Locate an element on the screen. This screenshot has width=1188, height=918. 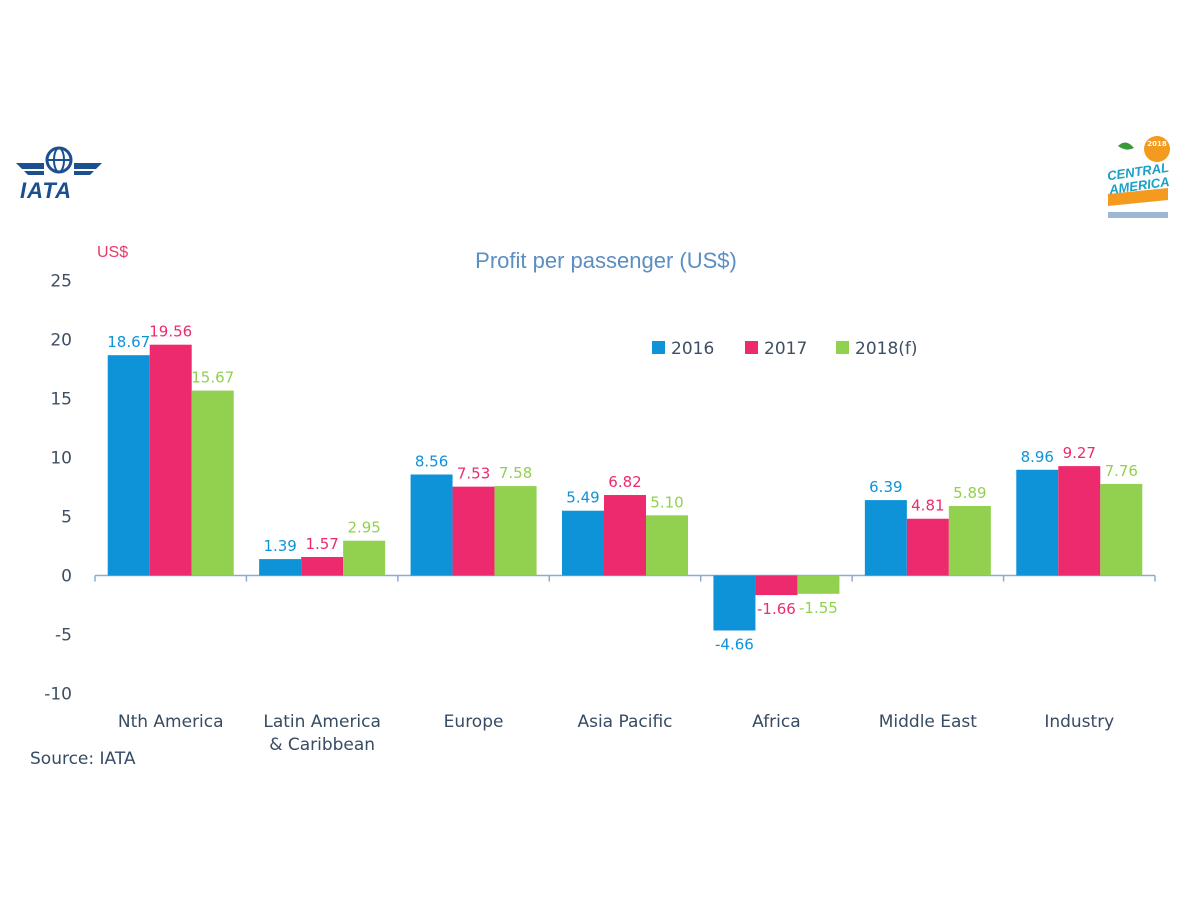
data-label: 7.58 is located at coordinates (515, 473).